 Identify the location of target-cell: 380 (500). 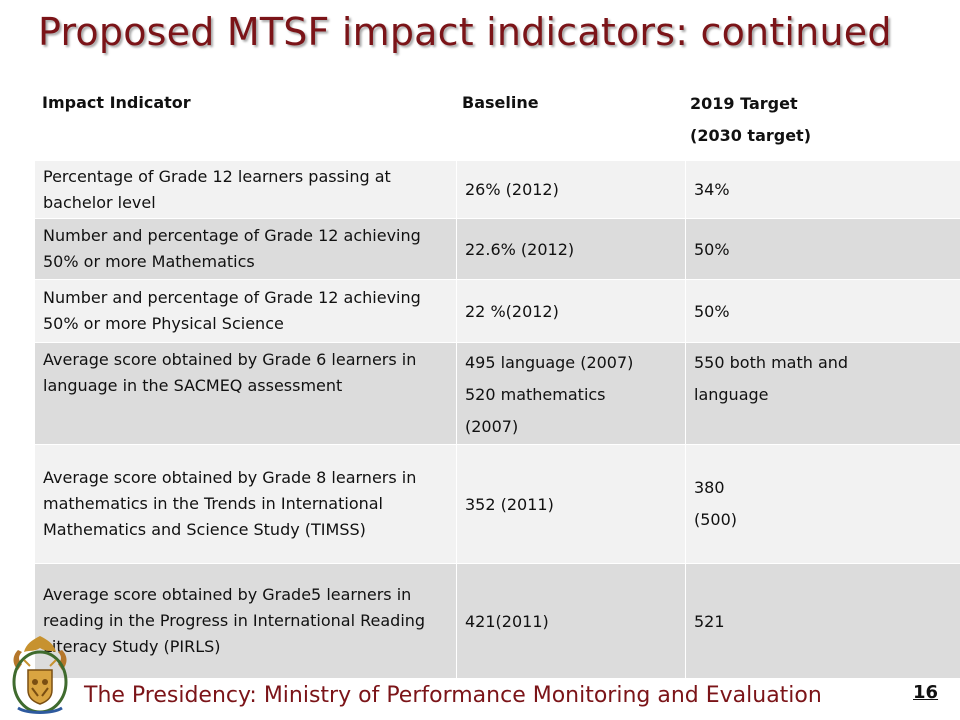
(822, 504).